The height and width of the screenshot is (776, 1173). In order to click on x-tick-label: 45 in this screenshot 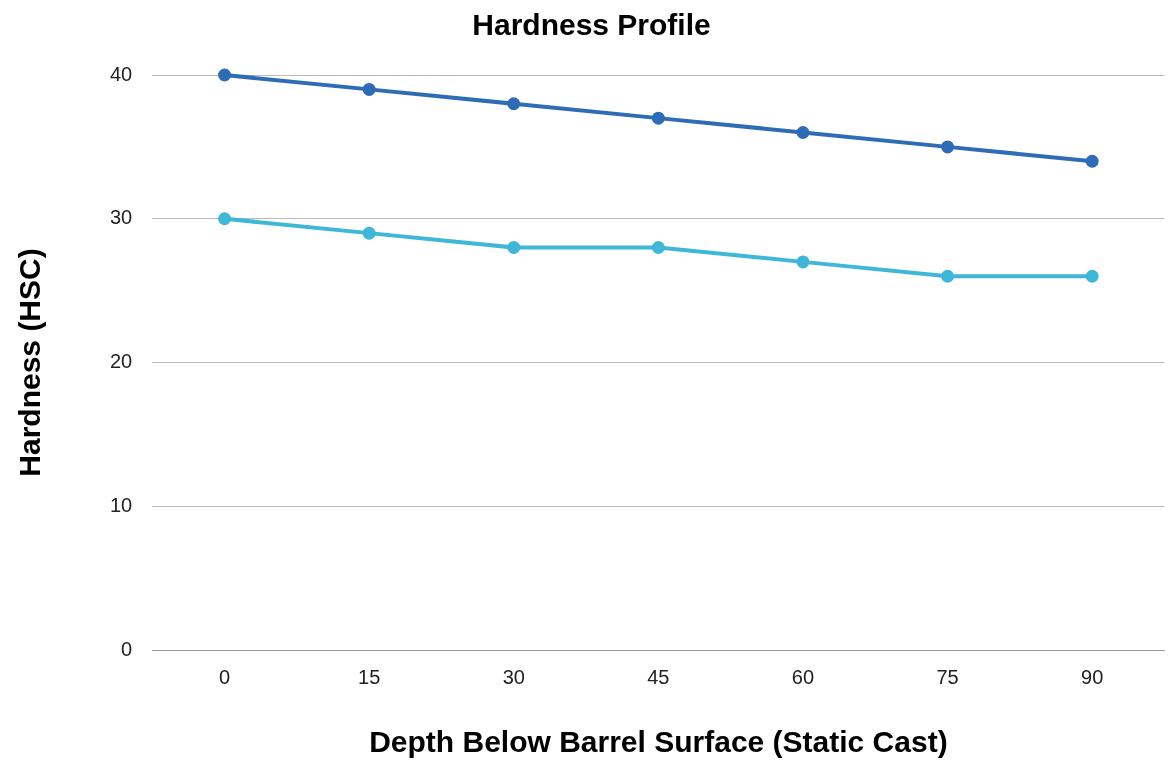, I will do `click(658, 676)`.